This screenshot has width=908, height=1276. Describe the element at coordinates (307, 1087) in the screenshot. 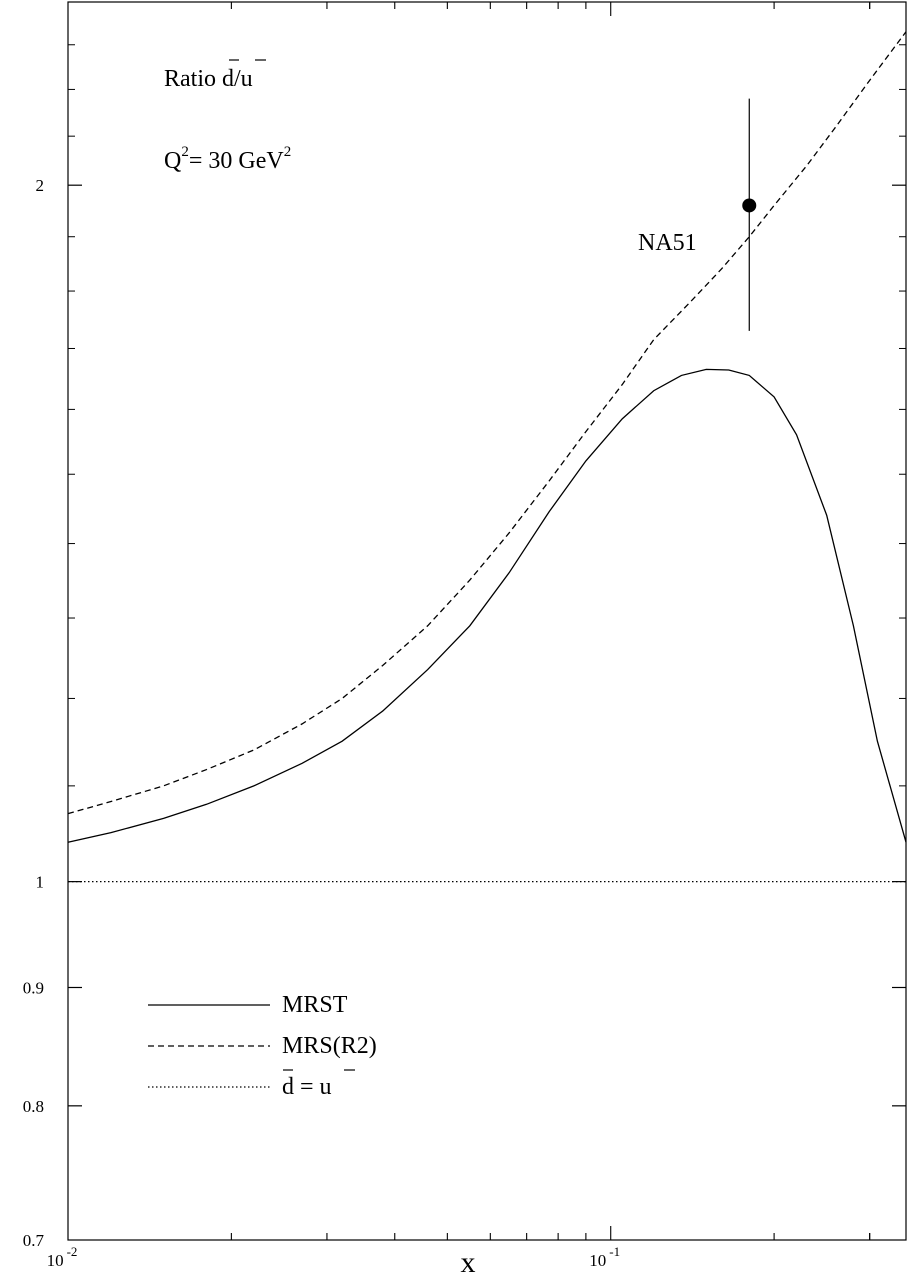

I see `legend-label-equal: d = u` at that location.